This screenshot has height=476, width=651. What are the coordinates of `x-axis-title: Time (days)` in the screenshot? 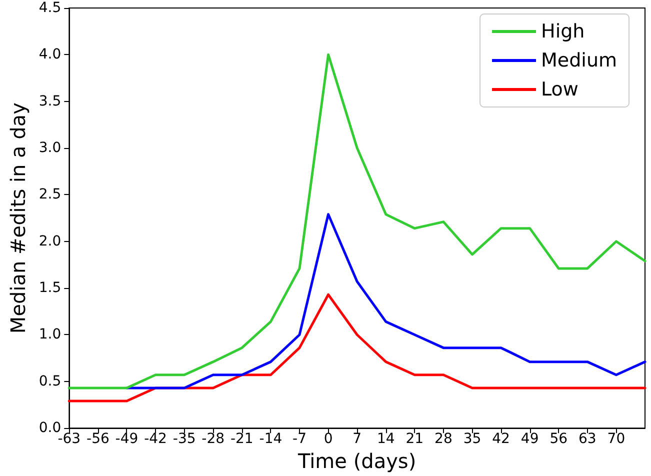 It's located at (356, 461).